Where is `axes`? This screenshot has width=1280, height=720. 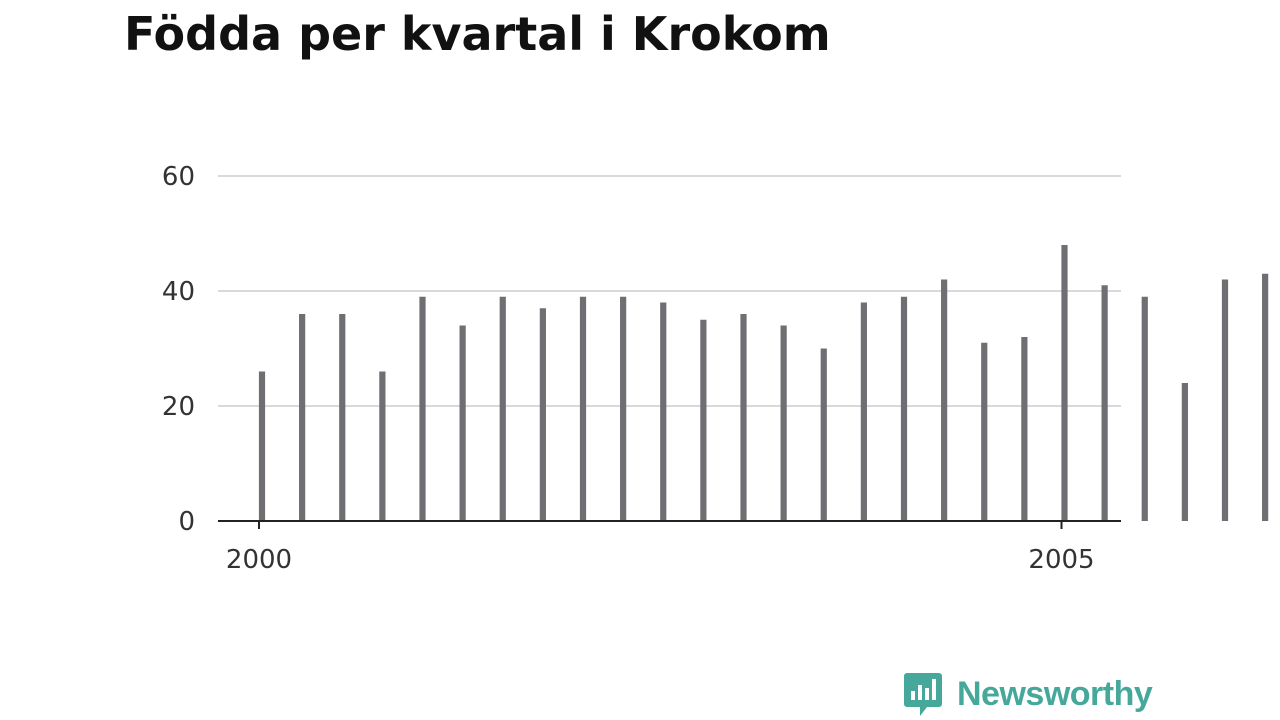 axes is located at coordinates (669, 524).